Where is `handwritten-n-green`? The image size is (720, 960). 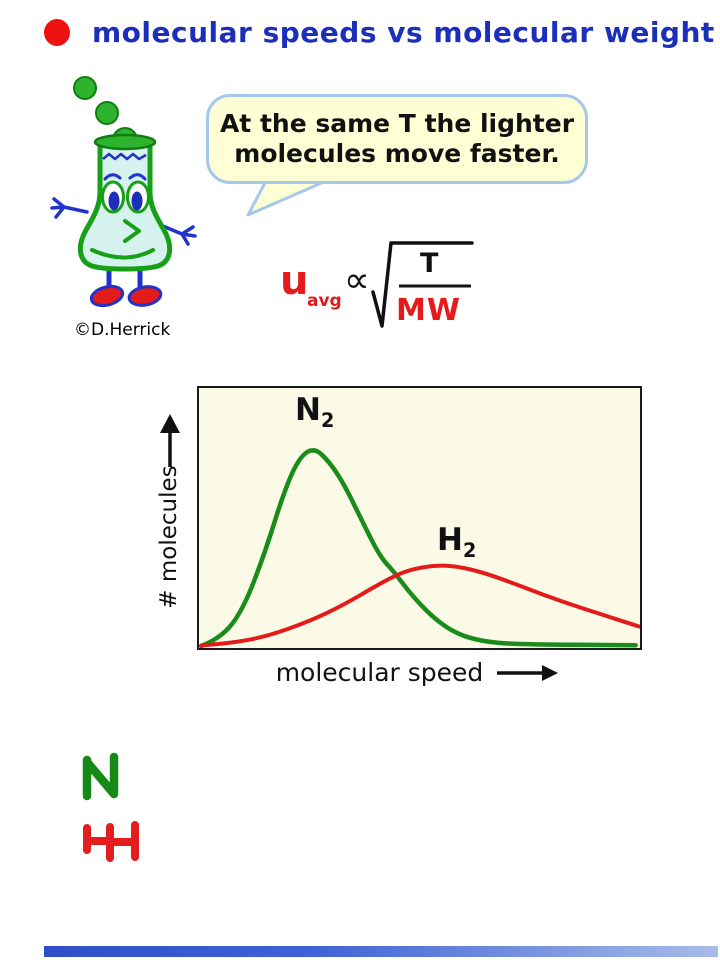 handwritten-n-green is located at coordinates (100, 776).